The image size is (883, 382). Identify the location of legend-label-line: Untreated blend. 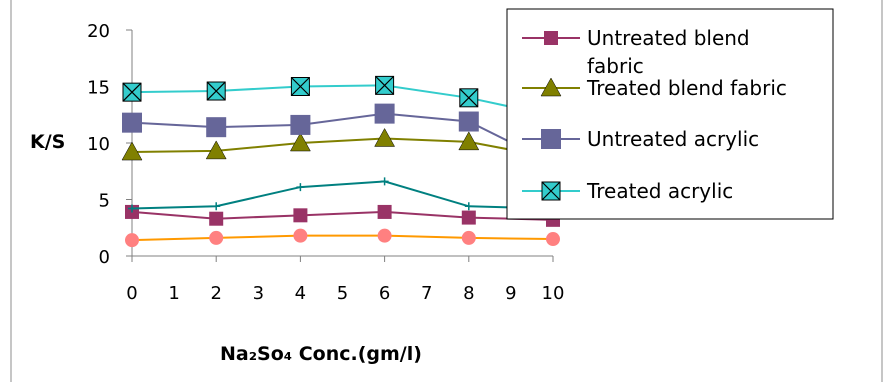
(668, 38).